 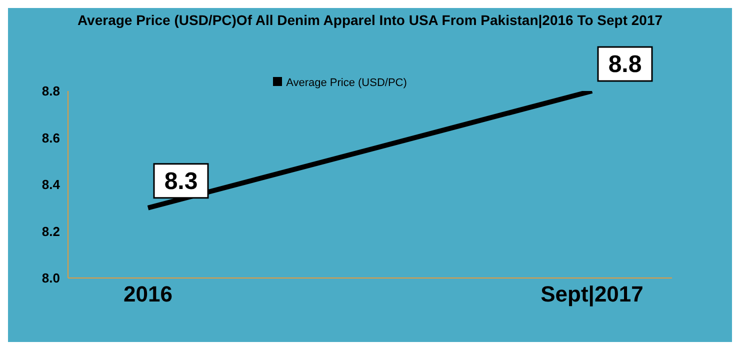 I want to click on y-tick-label: 8.6, so click(x=51, y=138).